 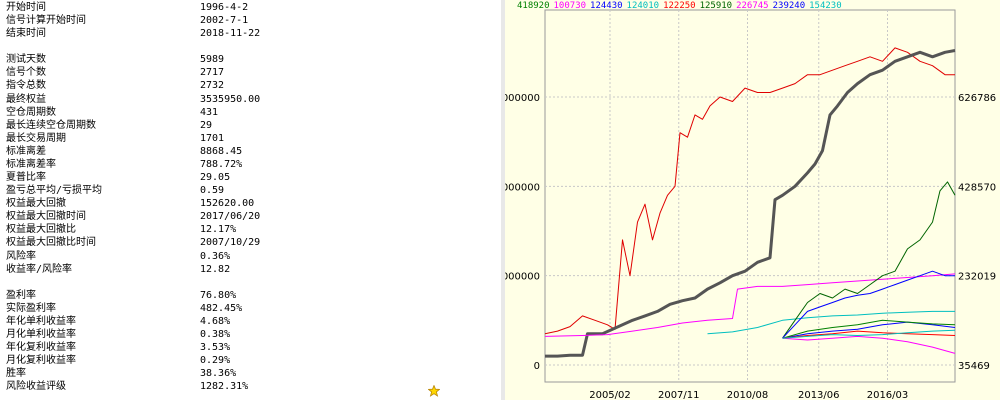 I want to click on stat-value: 29.05, so click(x=215, y=178).